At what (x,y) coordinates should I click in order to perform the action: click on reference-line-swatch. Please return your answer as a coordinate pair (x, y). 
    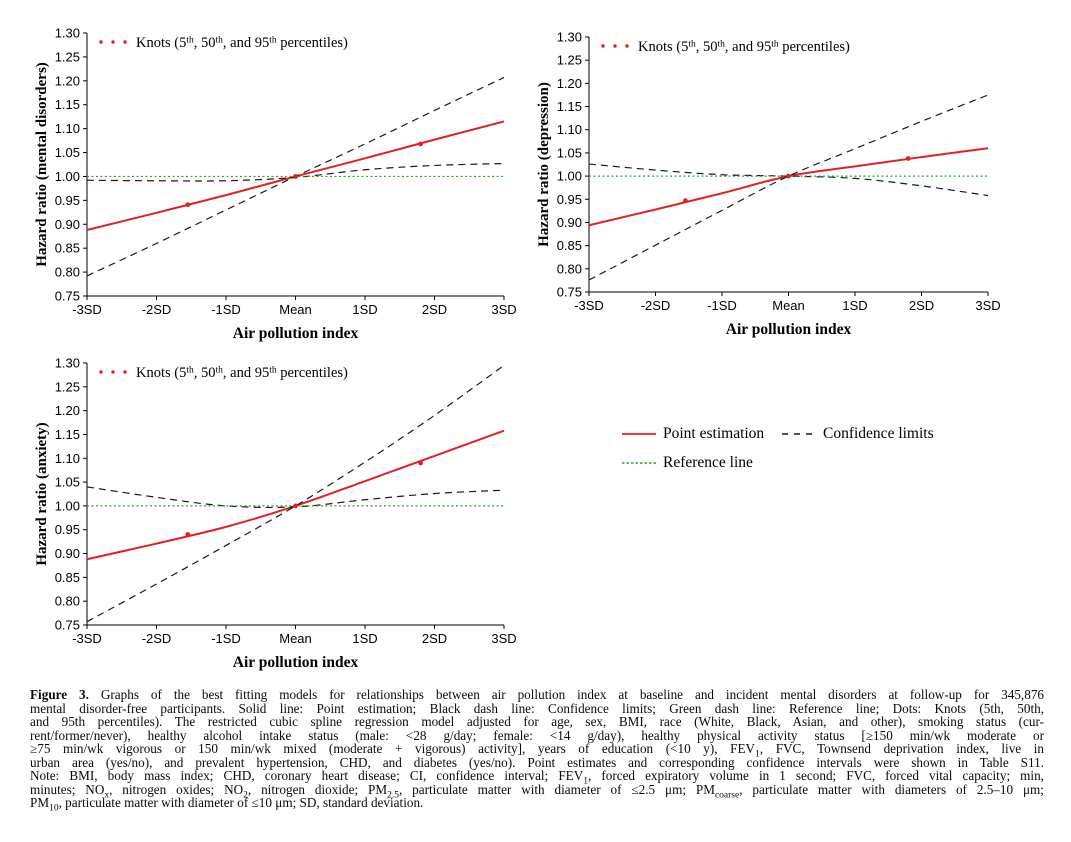
    Looking at the image, I should click on (639, 462).